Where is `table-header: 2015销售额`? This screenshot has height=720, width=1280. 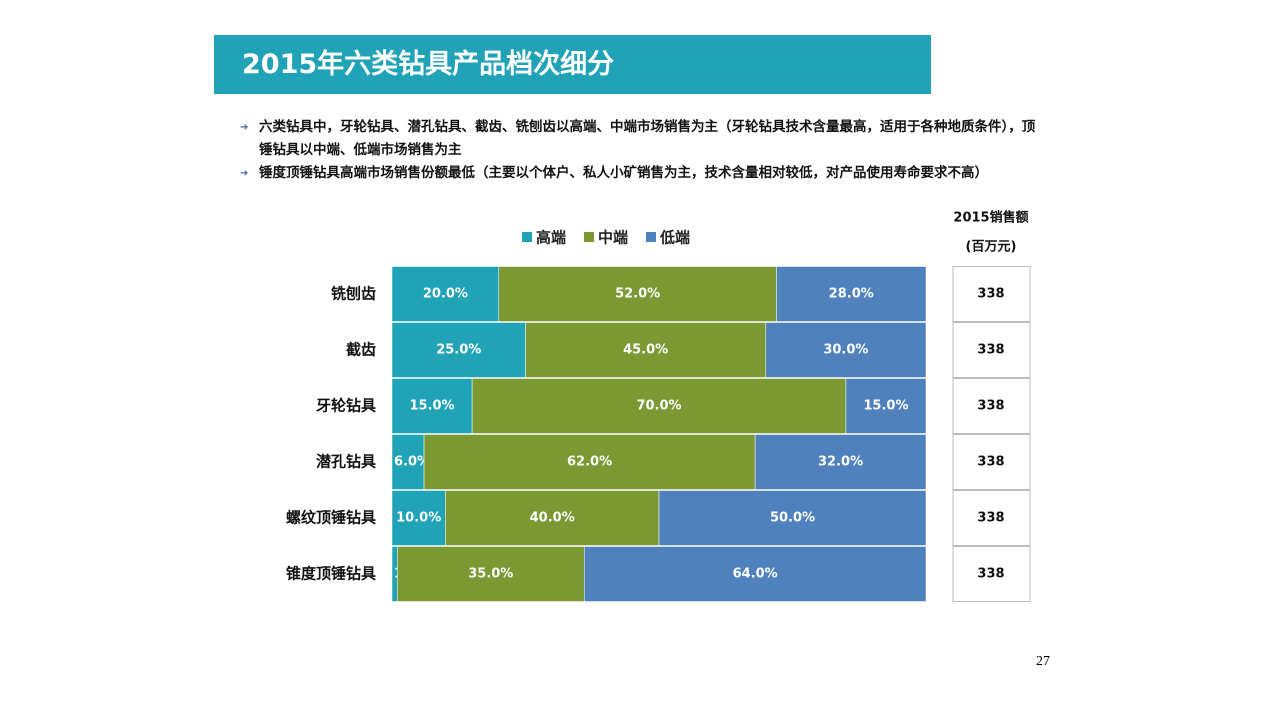 table-header: 2015销售额 is located at coordinates (990, 218).